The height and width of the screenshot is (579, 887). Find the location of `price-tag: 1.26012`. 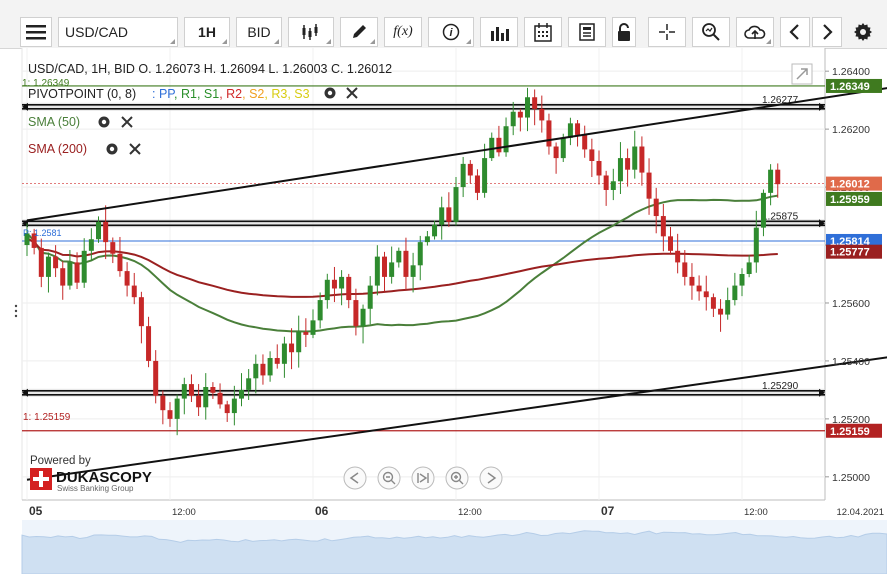

price-tag: 1.26012 is located at coordinates (854, 183).